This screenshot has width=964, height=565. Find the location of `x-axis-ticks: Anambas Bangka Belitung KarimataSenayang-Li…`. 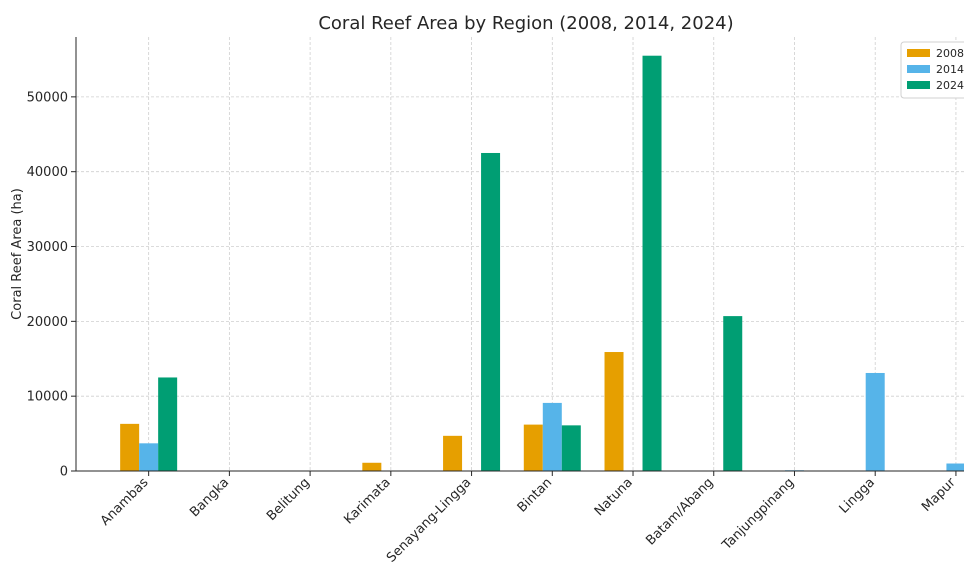

x-axis-ticks: Anambas Bangka Belitung KarimataSenayang-Li… is located at coordinates (528, 518).